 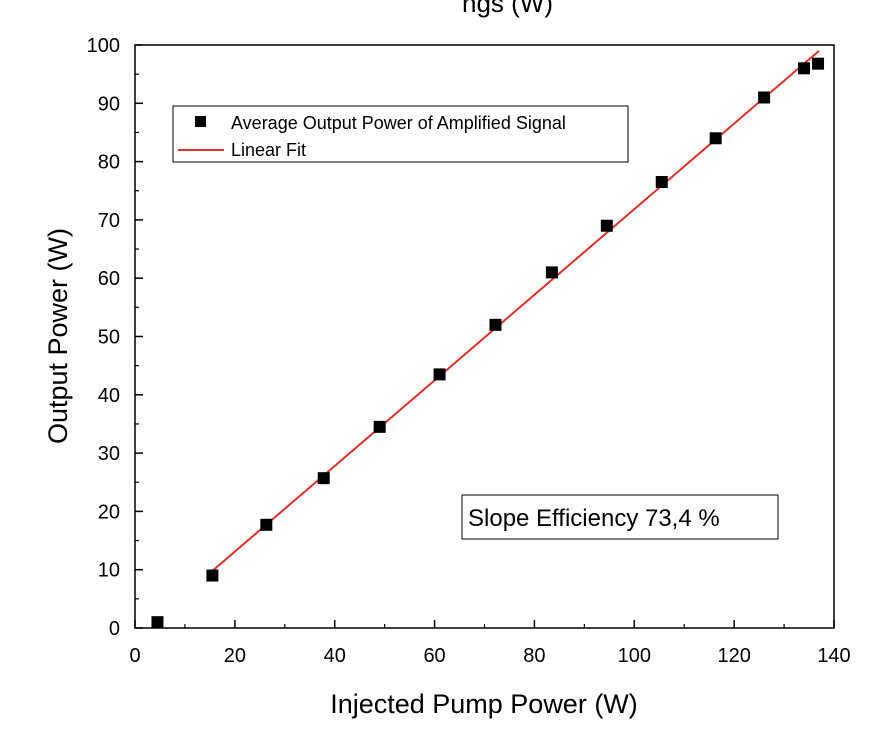 I want to click on x-axis-title: Injected Pump Power (W), so click(x=484, y=704).